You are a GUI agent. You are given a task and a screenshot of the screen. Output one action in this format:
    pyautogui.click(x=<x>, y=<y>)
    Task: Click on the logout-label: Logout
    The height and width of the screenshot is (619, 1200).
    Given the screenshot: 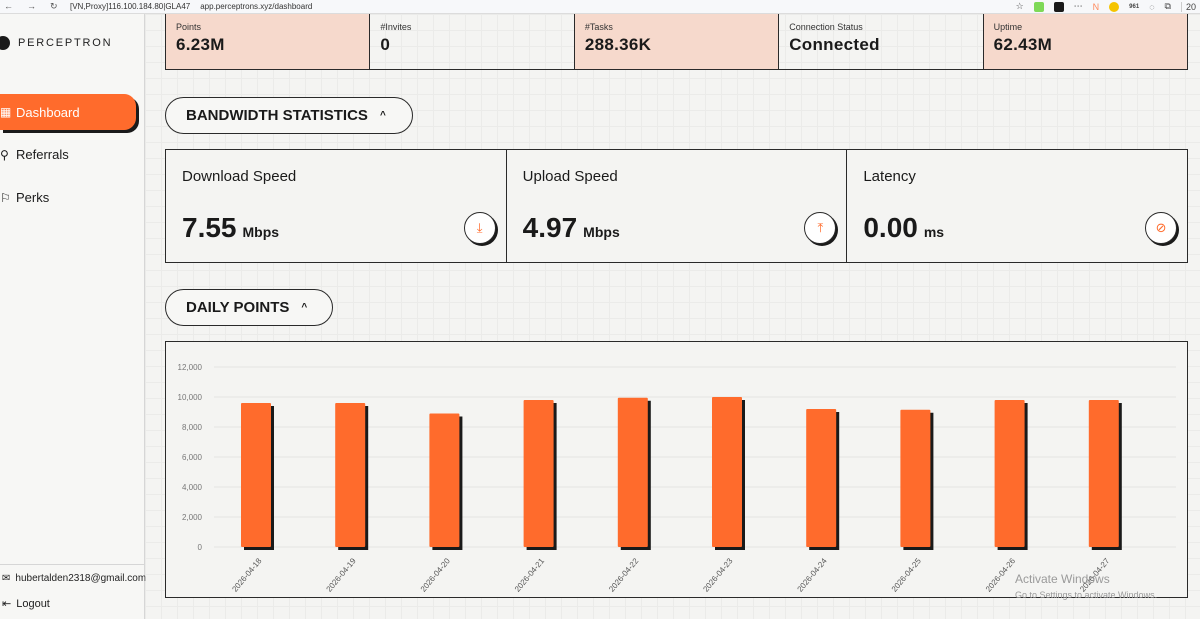 What is the action you would take?
    pyautogui.click(x=33, y=603)
    